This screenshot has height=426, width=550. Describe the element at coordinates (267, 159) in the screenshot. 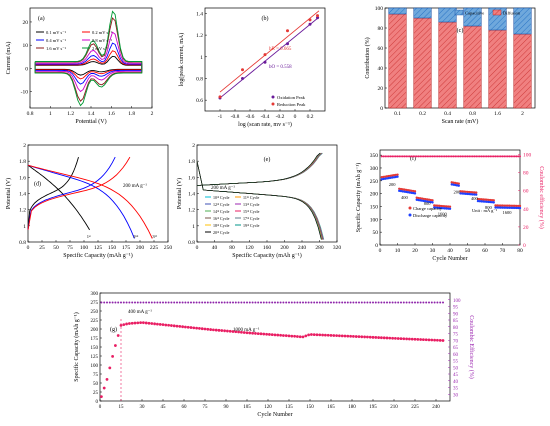

I see `panel-label: (e)` at that location.